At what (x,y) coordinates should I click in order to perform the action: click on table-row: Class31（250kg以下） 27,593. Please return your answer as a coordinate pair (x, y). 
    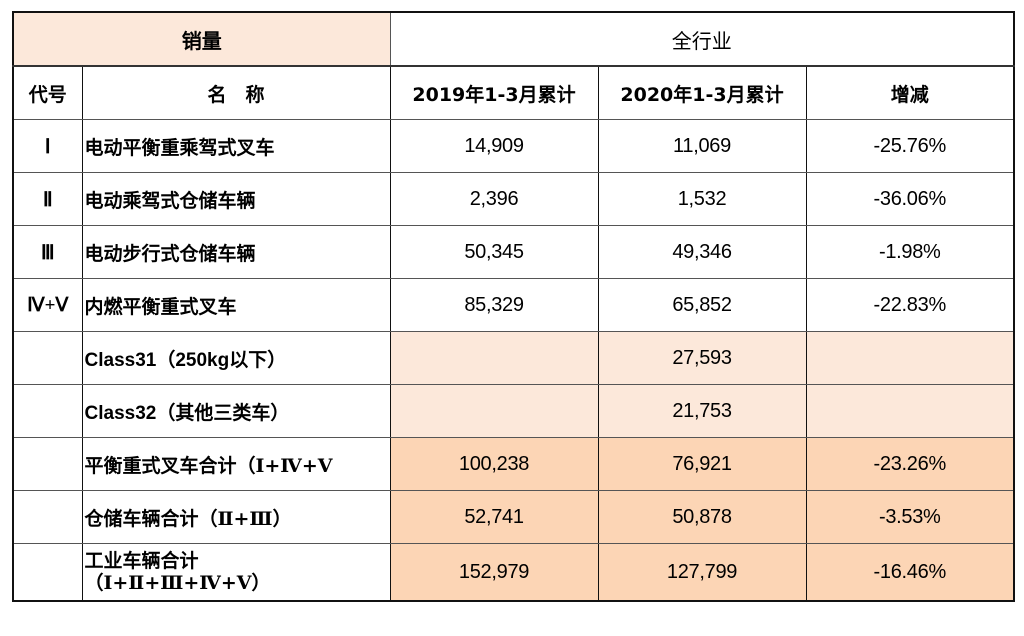
    Looking at the image, I should click on (513, 358).